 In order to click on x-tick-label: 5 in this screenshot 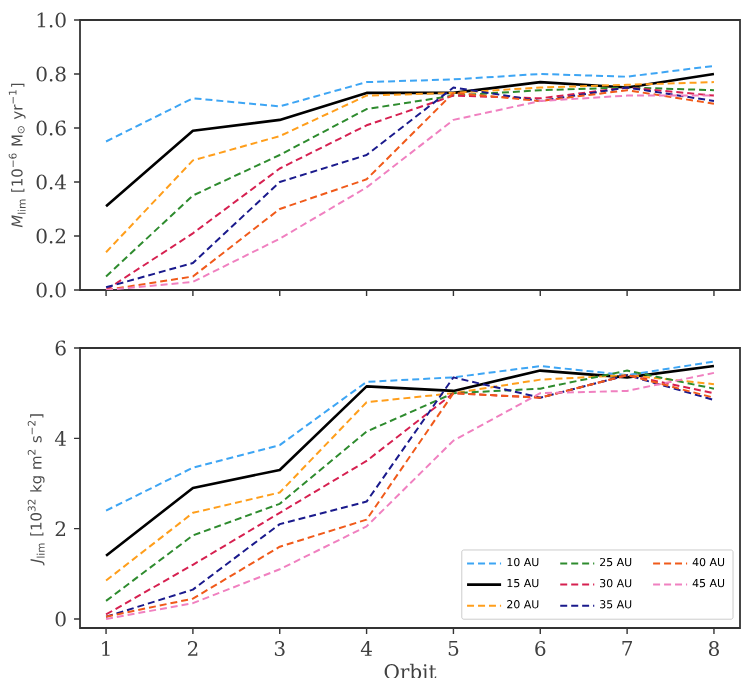, I will do `click(453, 648)`.